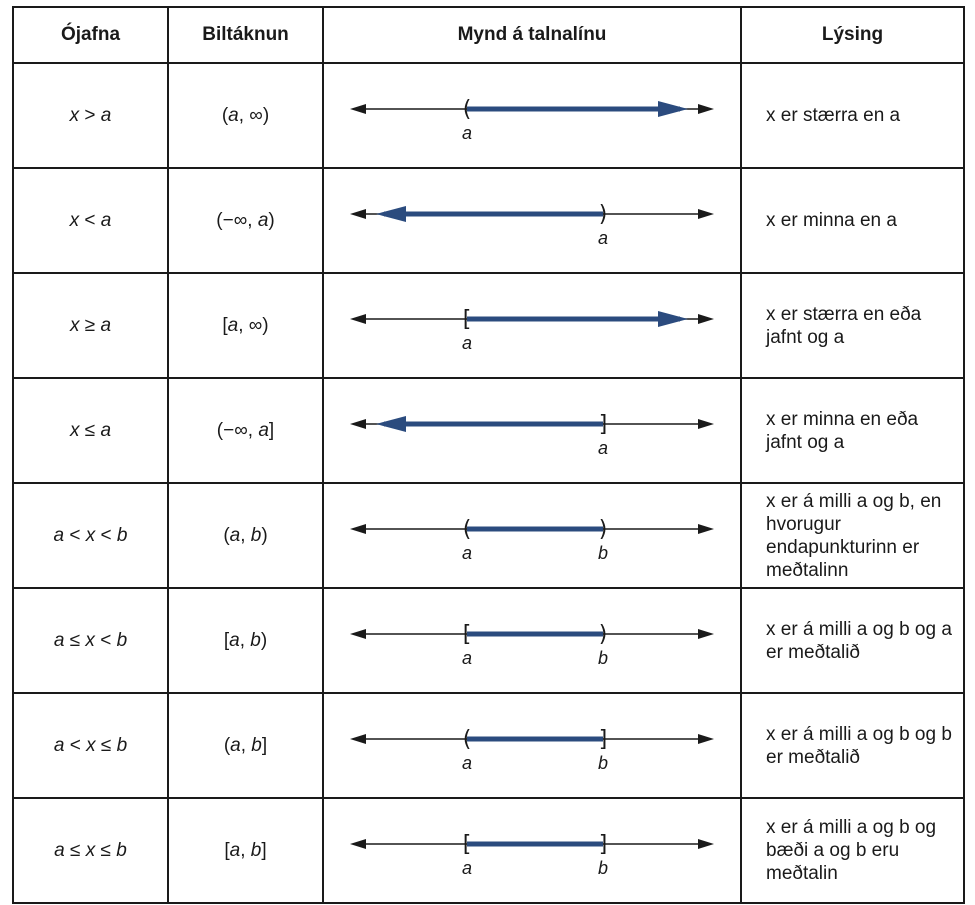  Describe the element at coordinates (245, 535) in the screenshot. I see `interval-notation-cell: (a, b)` at that location.